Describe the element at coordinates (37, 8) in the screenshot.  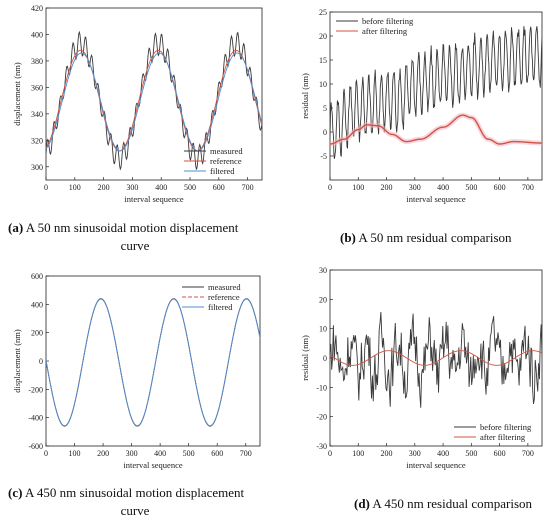
I see `y-tick-label: 420` at that location.